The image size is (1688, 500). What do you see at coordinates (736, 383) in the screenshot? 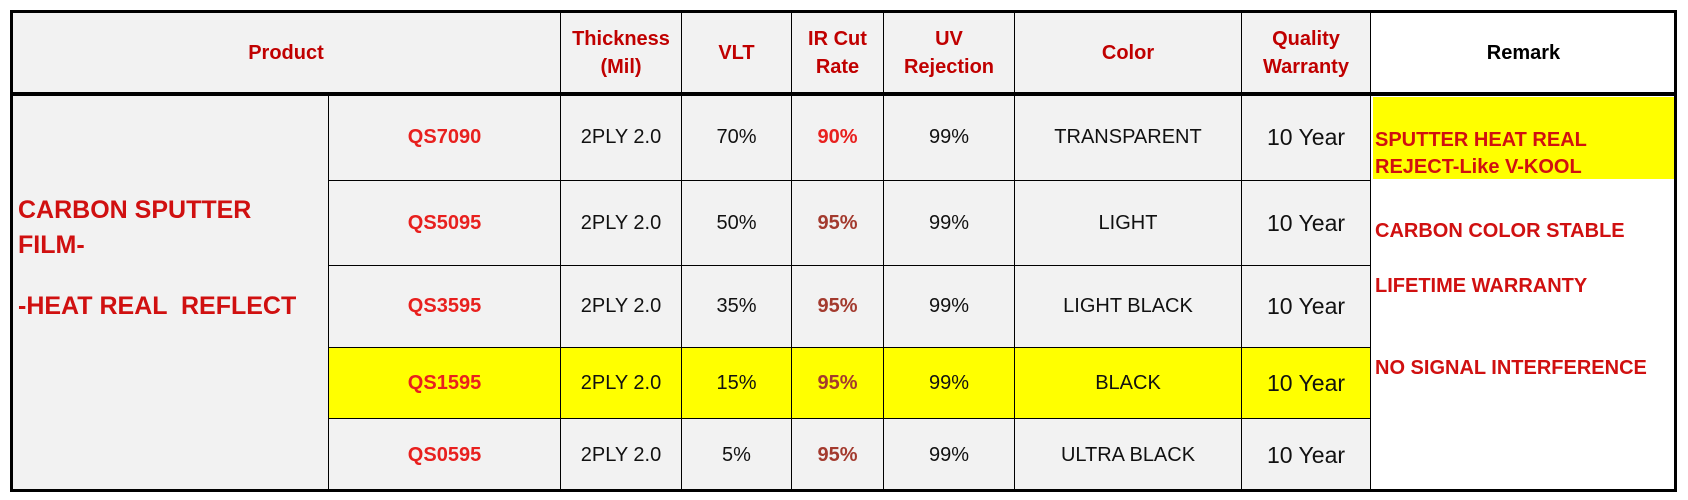
I see `table-cell: 15%` at bounding box center [736, 383].